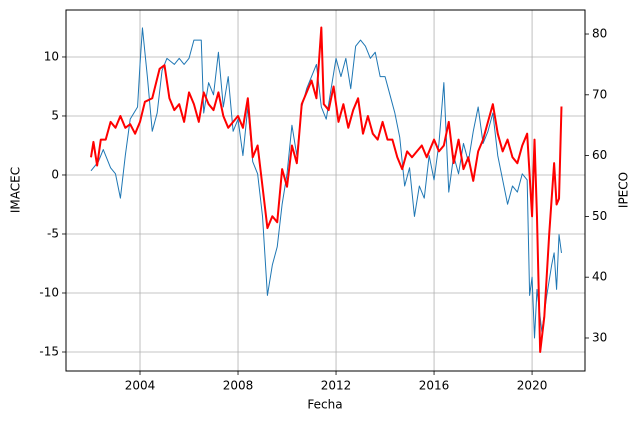 Image resolution: width=640 pixels, height=426 pixels. Describe the element at coordinates (532, 386) in the screenshot. I see `x-tick-label: 2020` at that location.